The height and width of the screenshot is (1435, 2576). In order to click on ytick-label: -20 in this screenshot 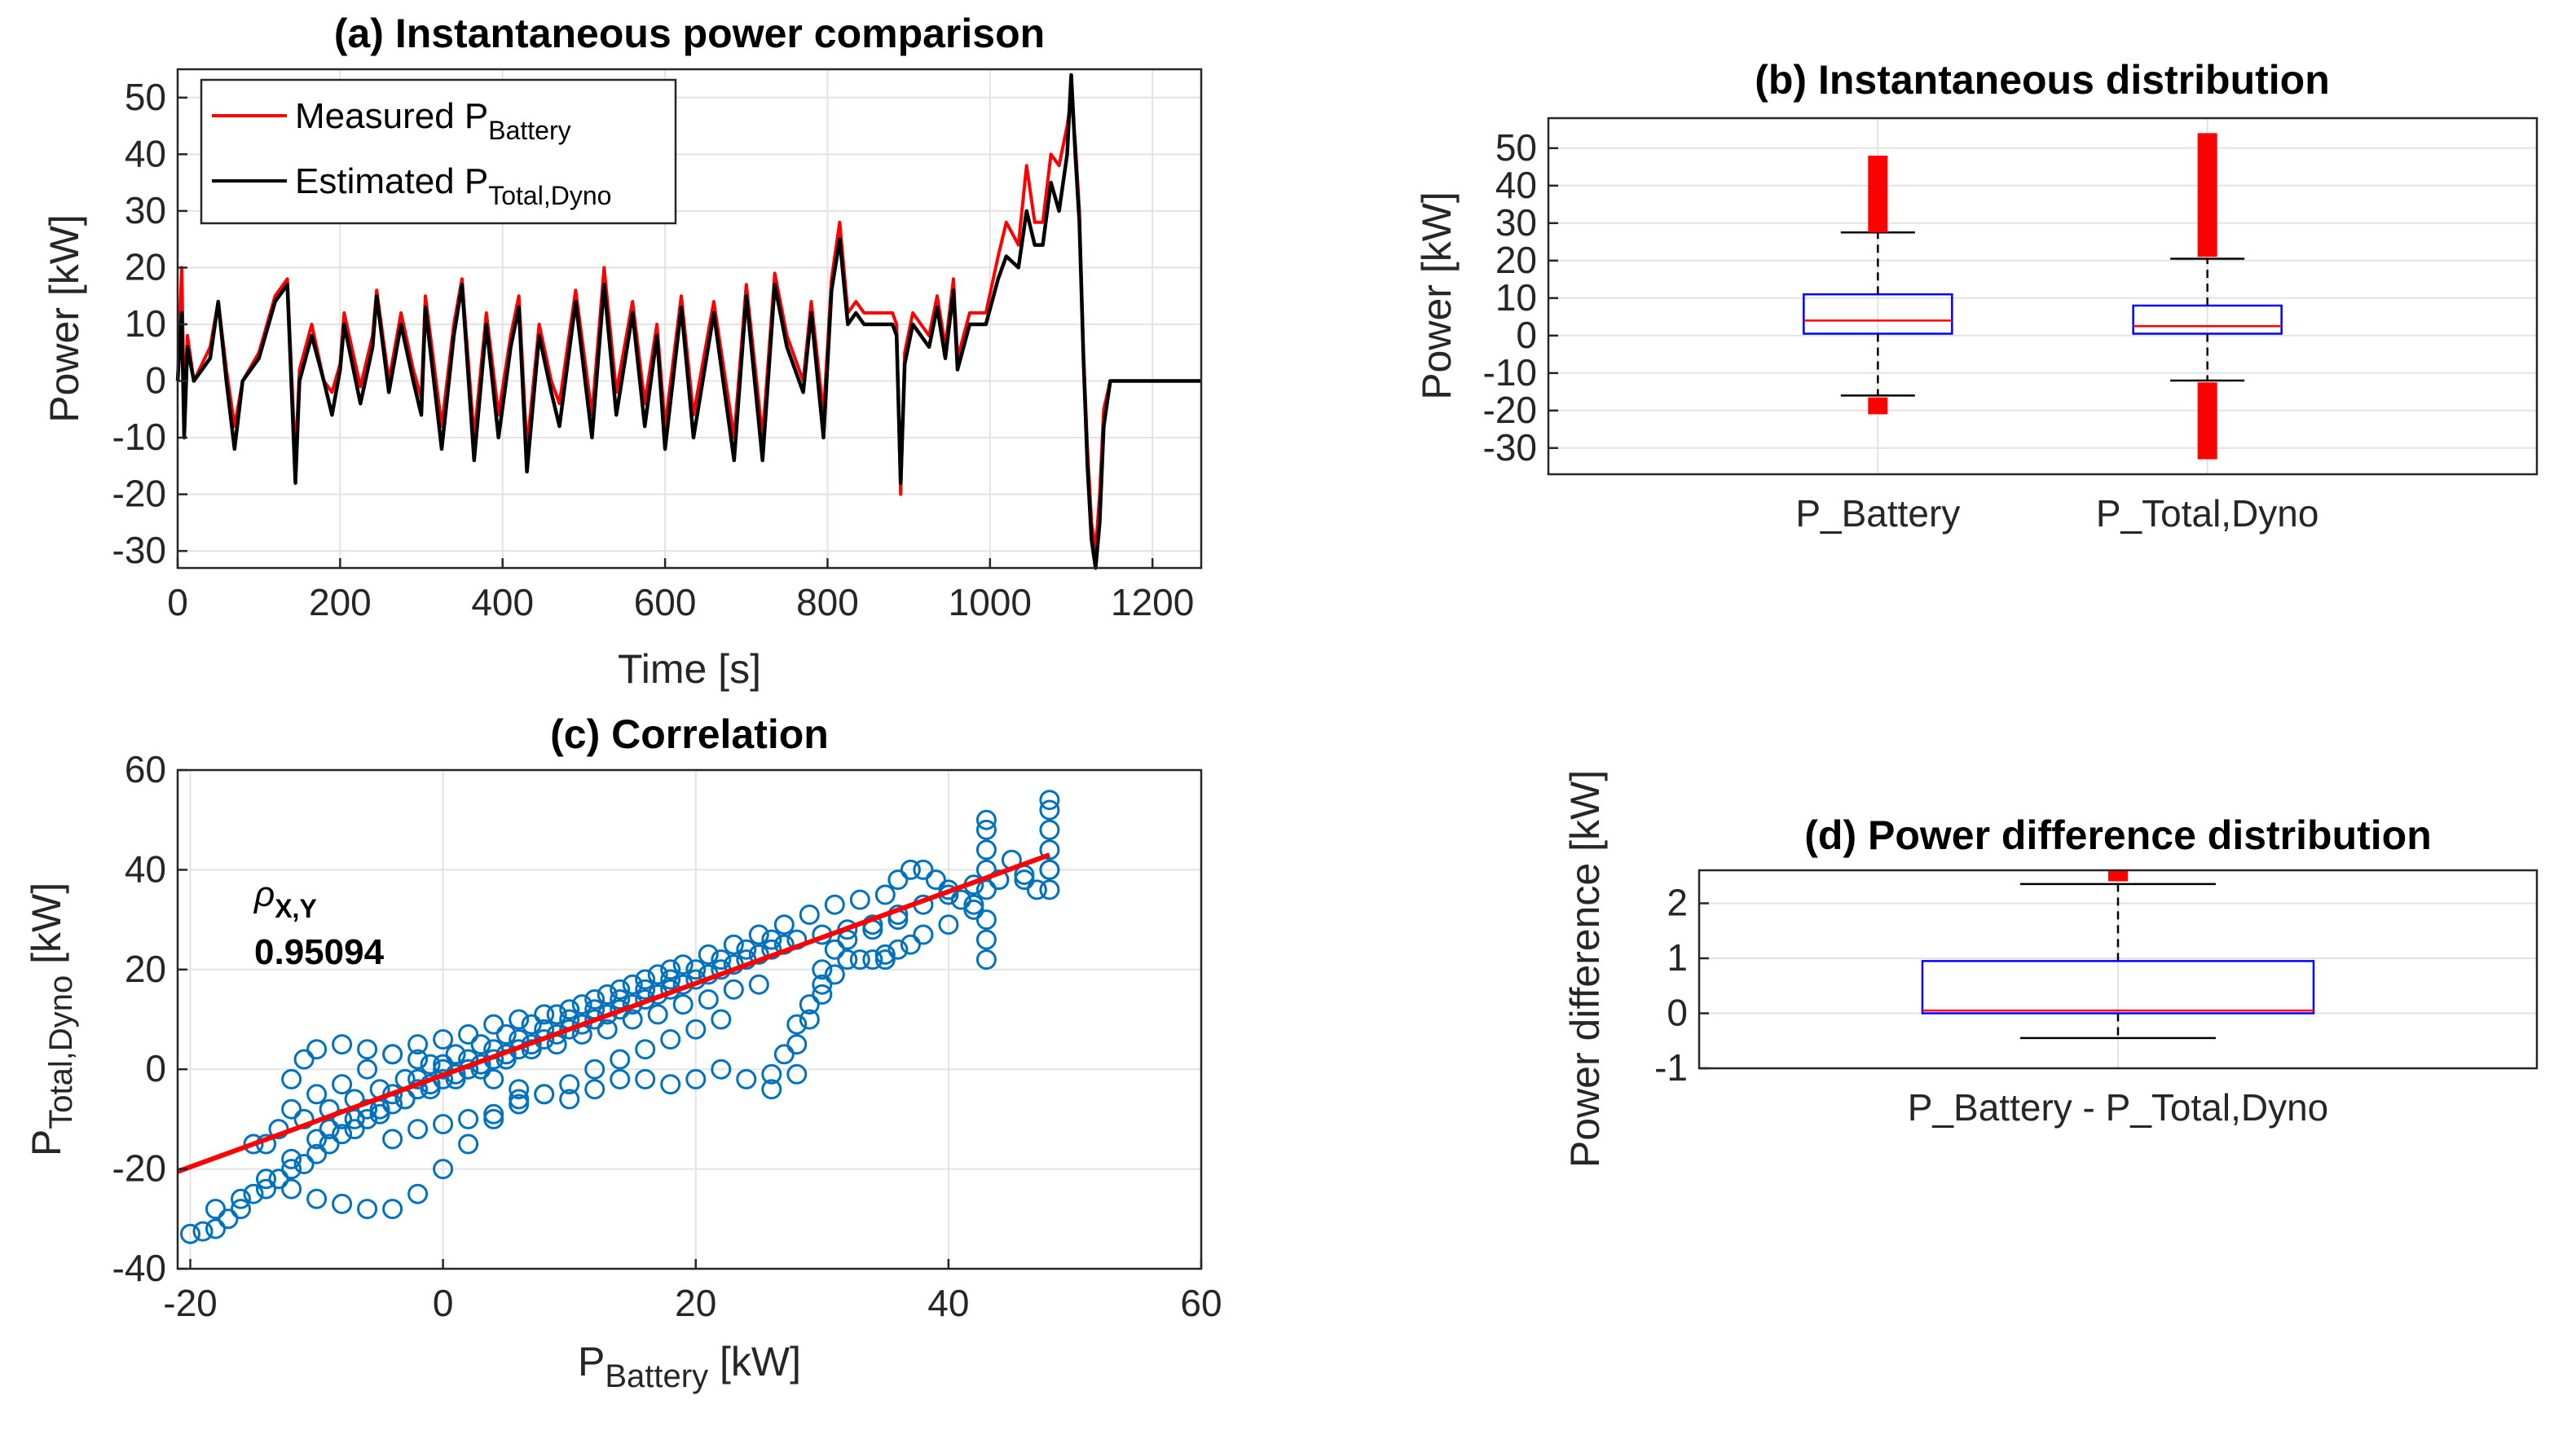, I will do `click(1510, 410)`.